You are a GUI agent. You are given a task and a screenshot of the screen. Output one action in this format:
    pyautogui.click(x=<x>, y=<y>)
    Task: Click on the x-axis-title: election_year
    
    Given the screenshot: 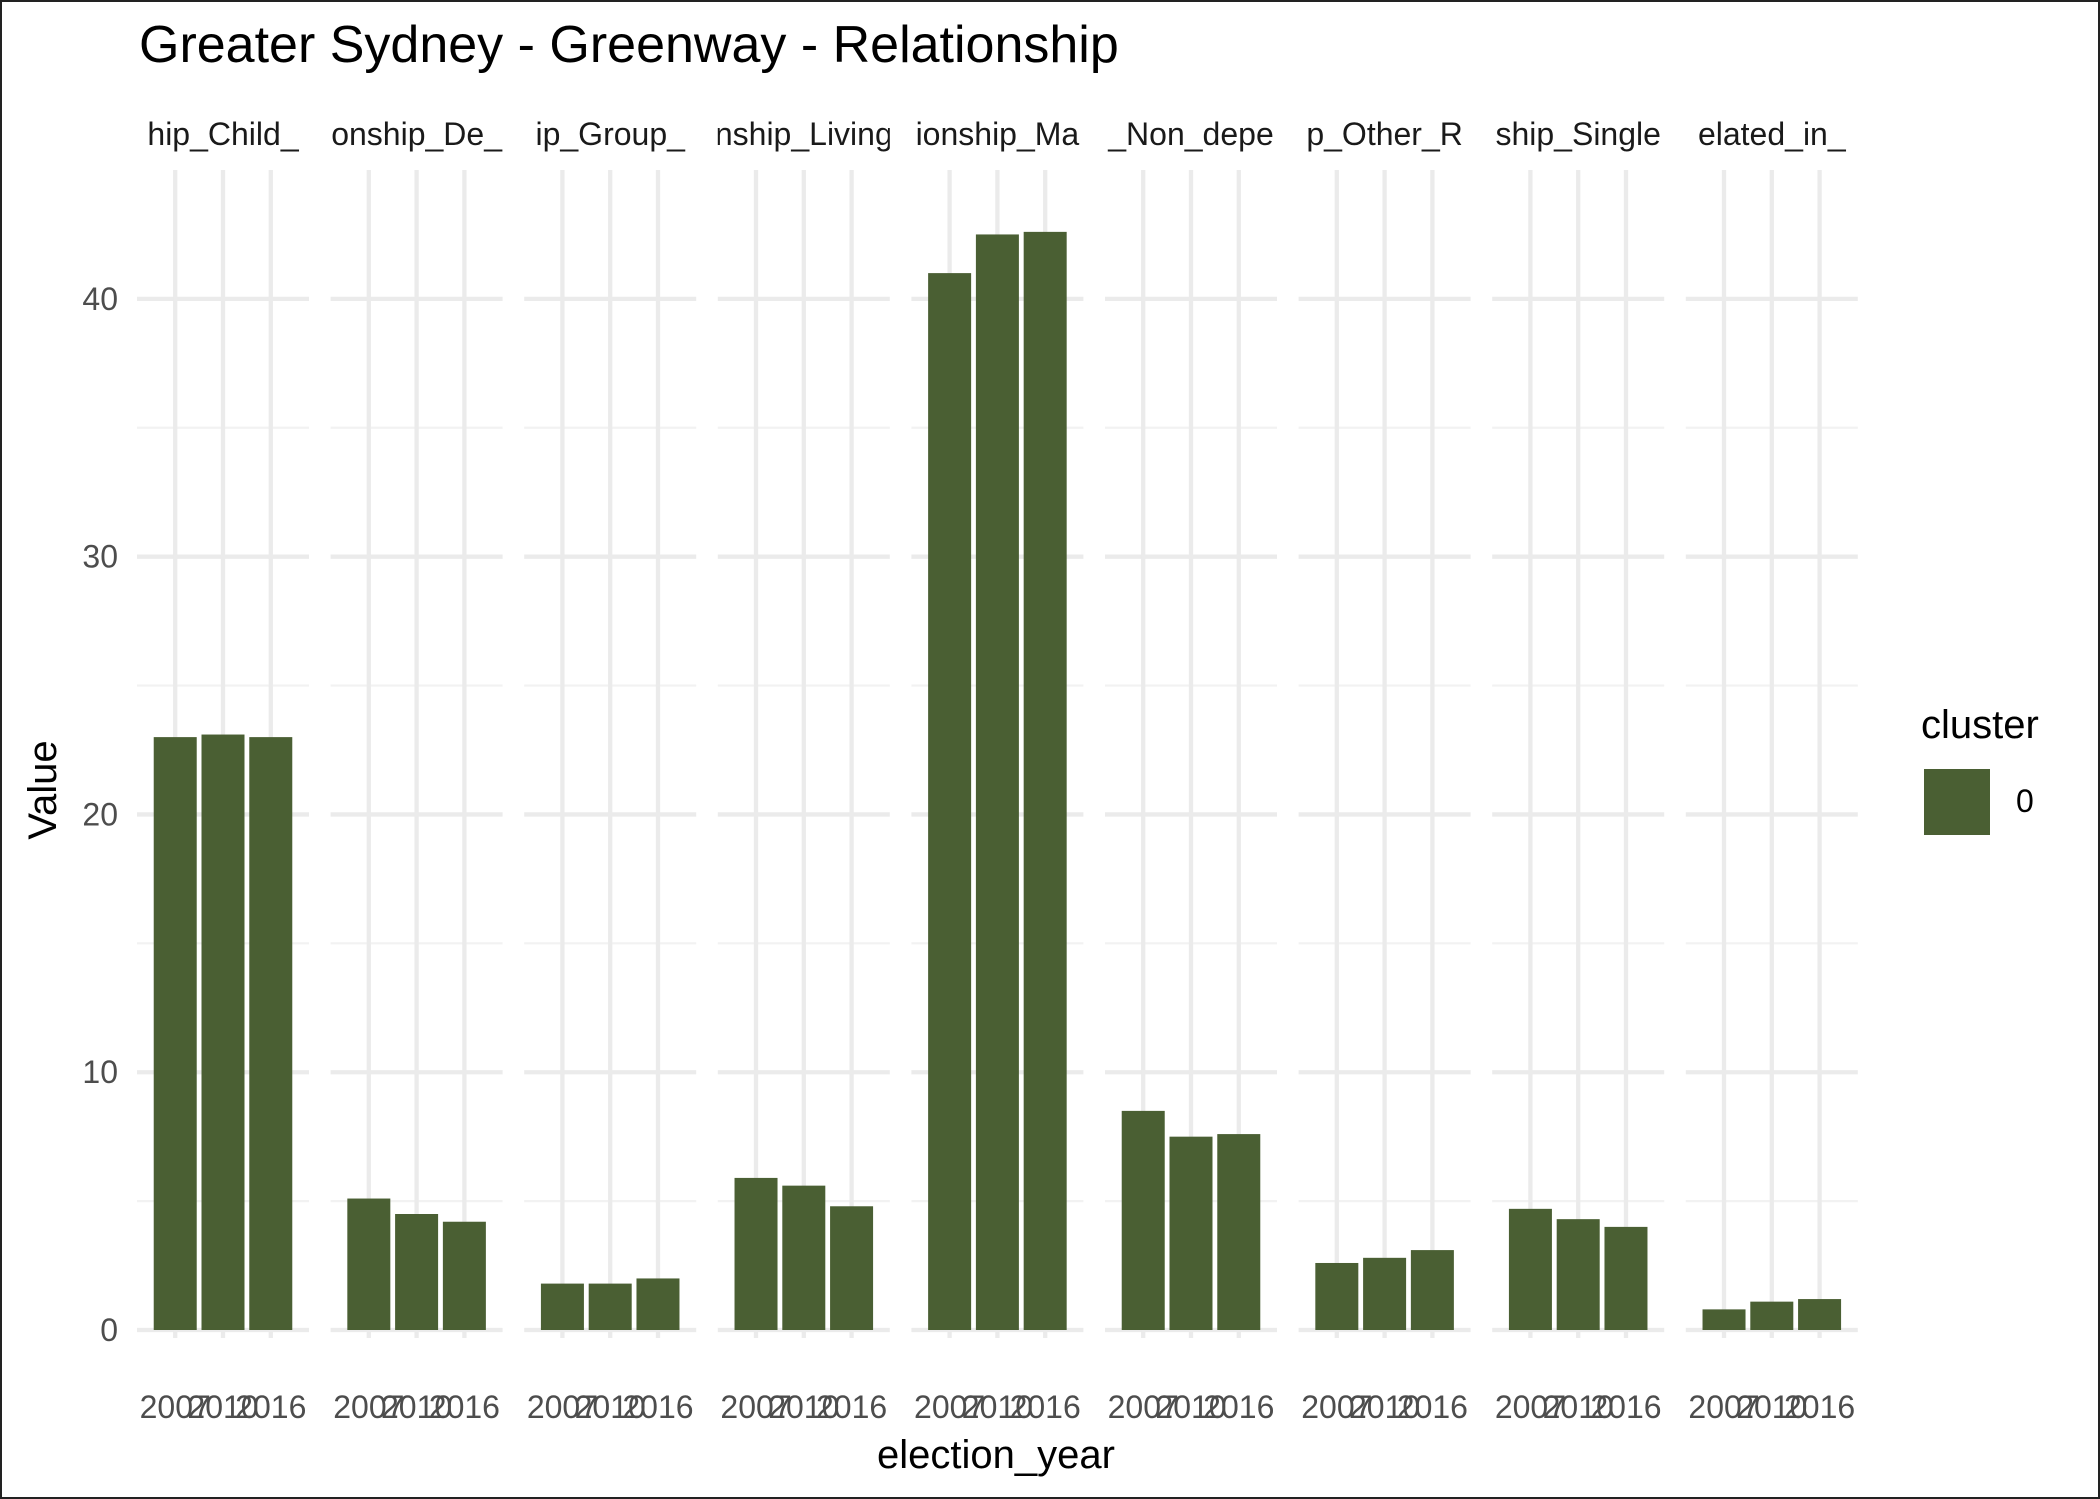 What is the action you would take?
    pyautogui.click(x=996, y=1455)
    